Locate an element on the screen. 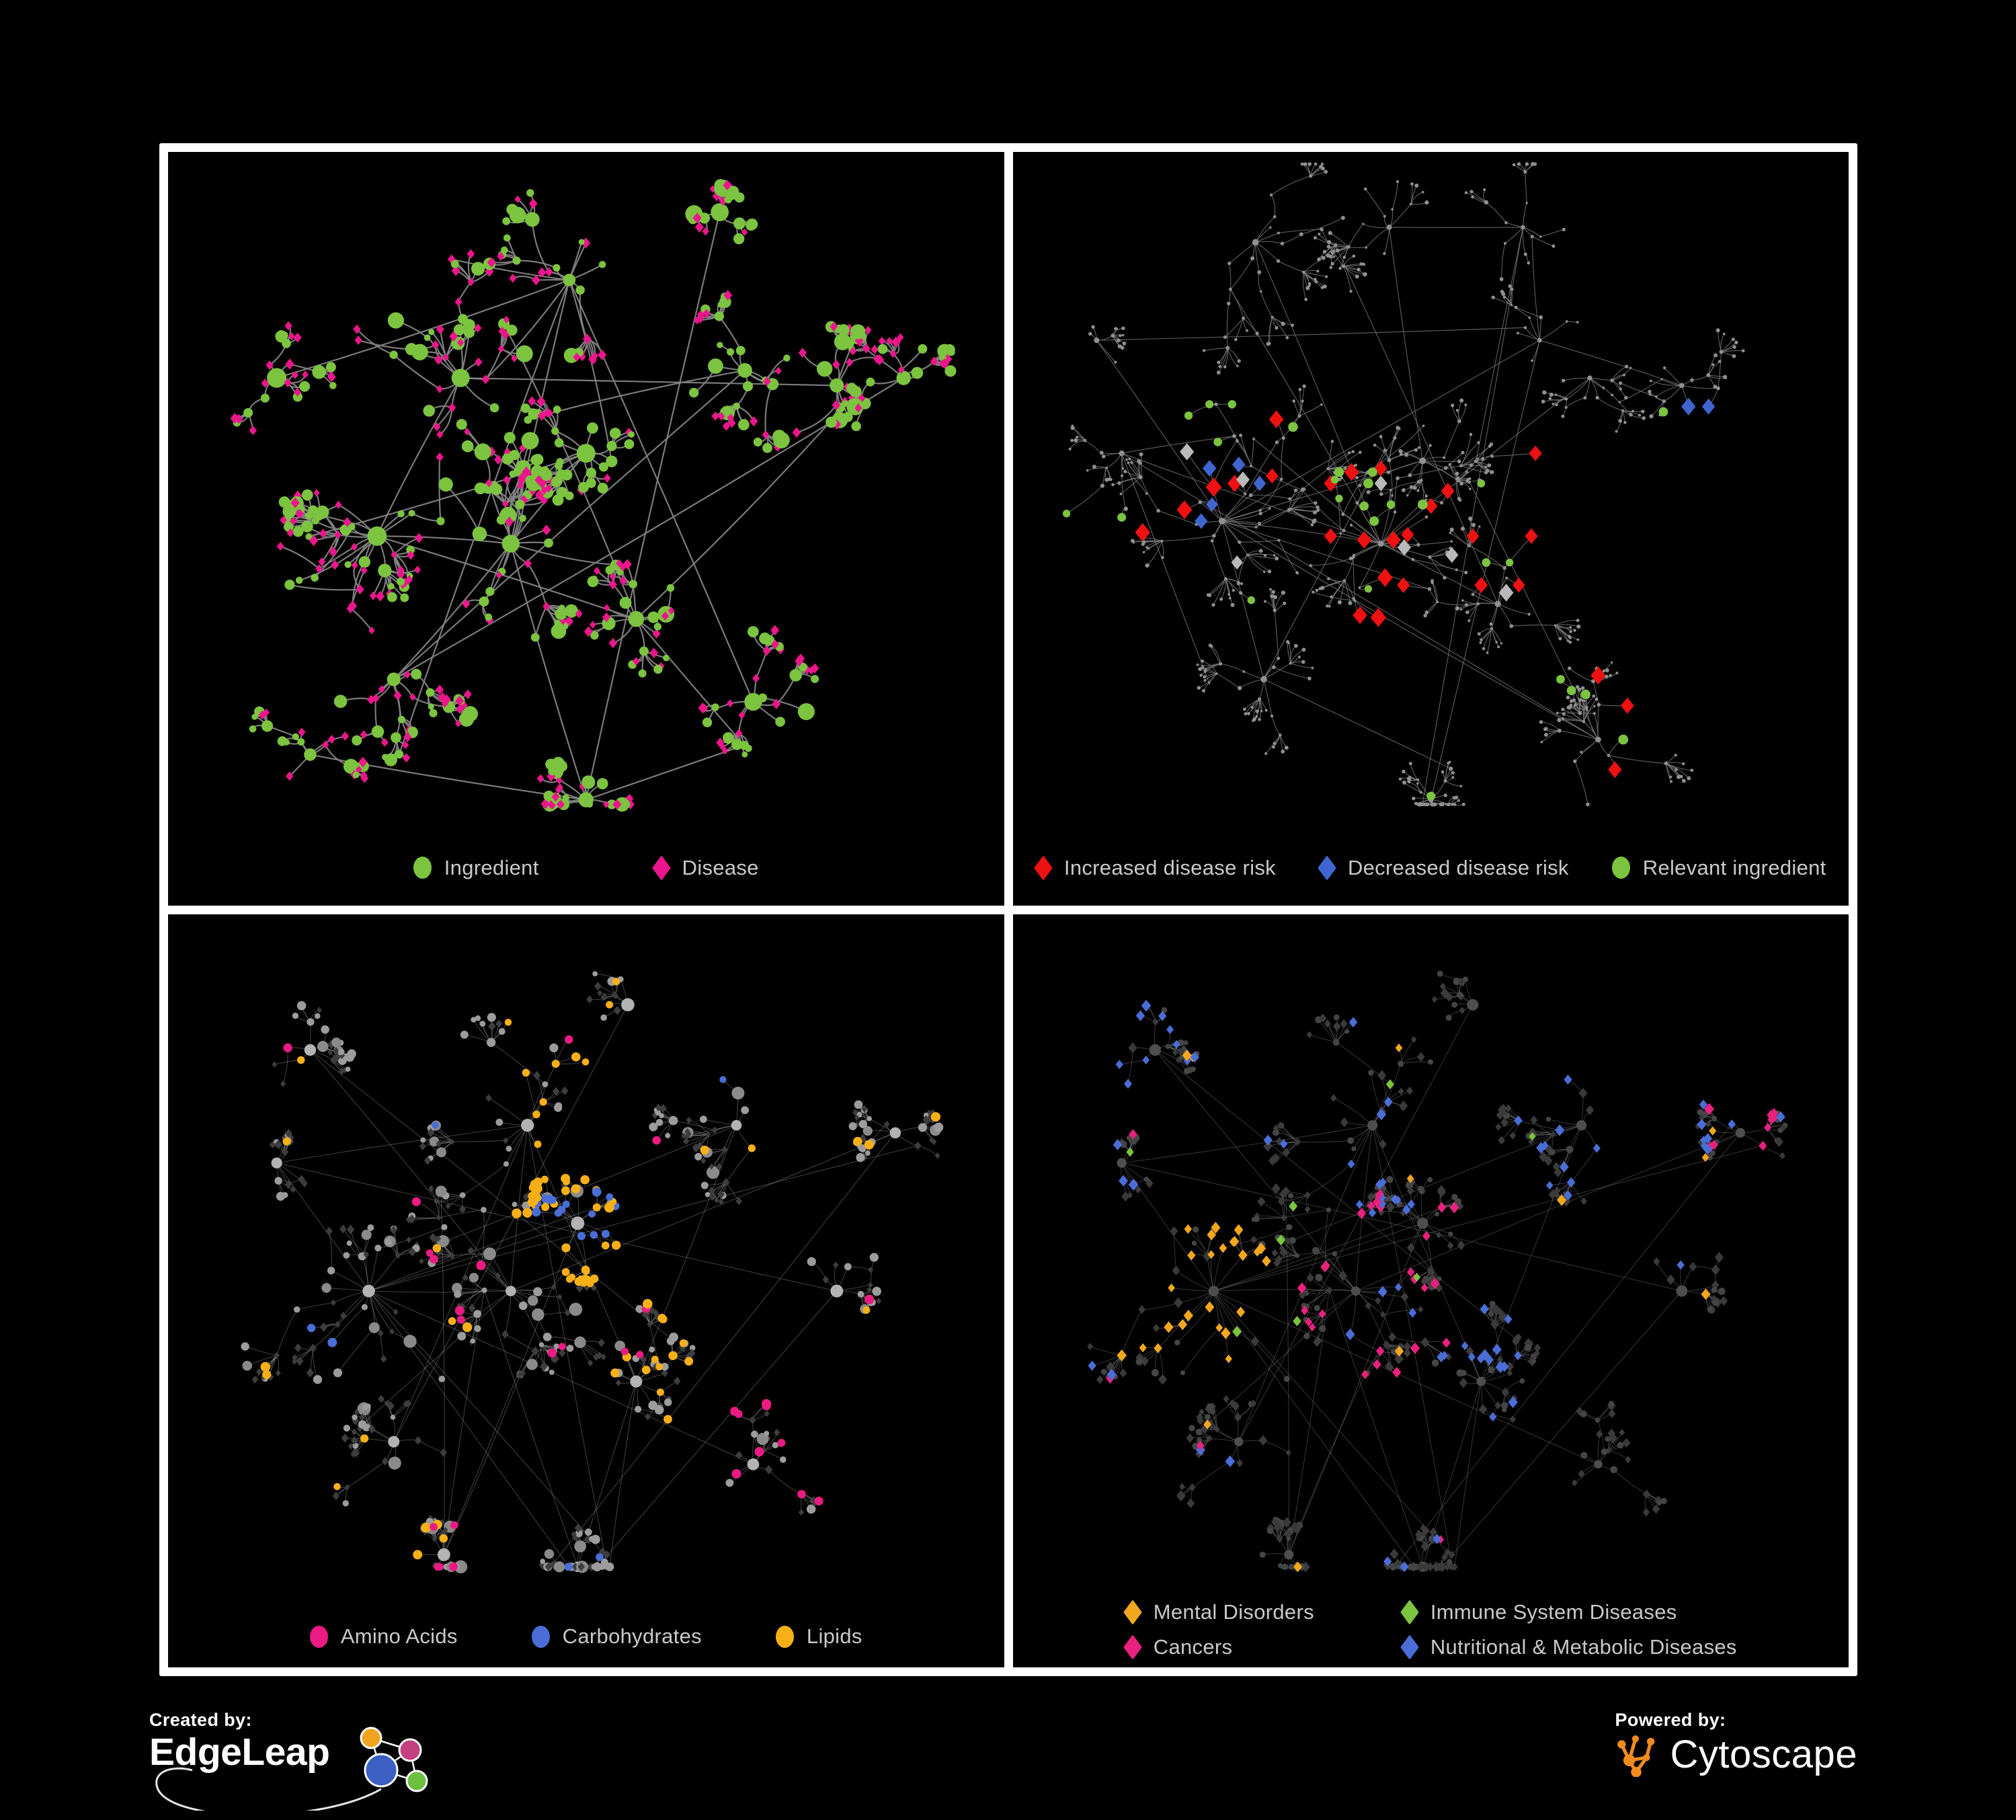 The image size is (2016, 1820). legend-label: Mental Disorders is located at coordinates (1233, 1612).